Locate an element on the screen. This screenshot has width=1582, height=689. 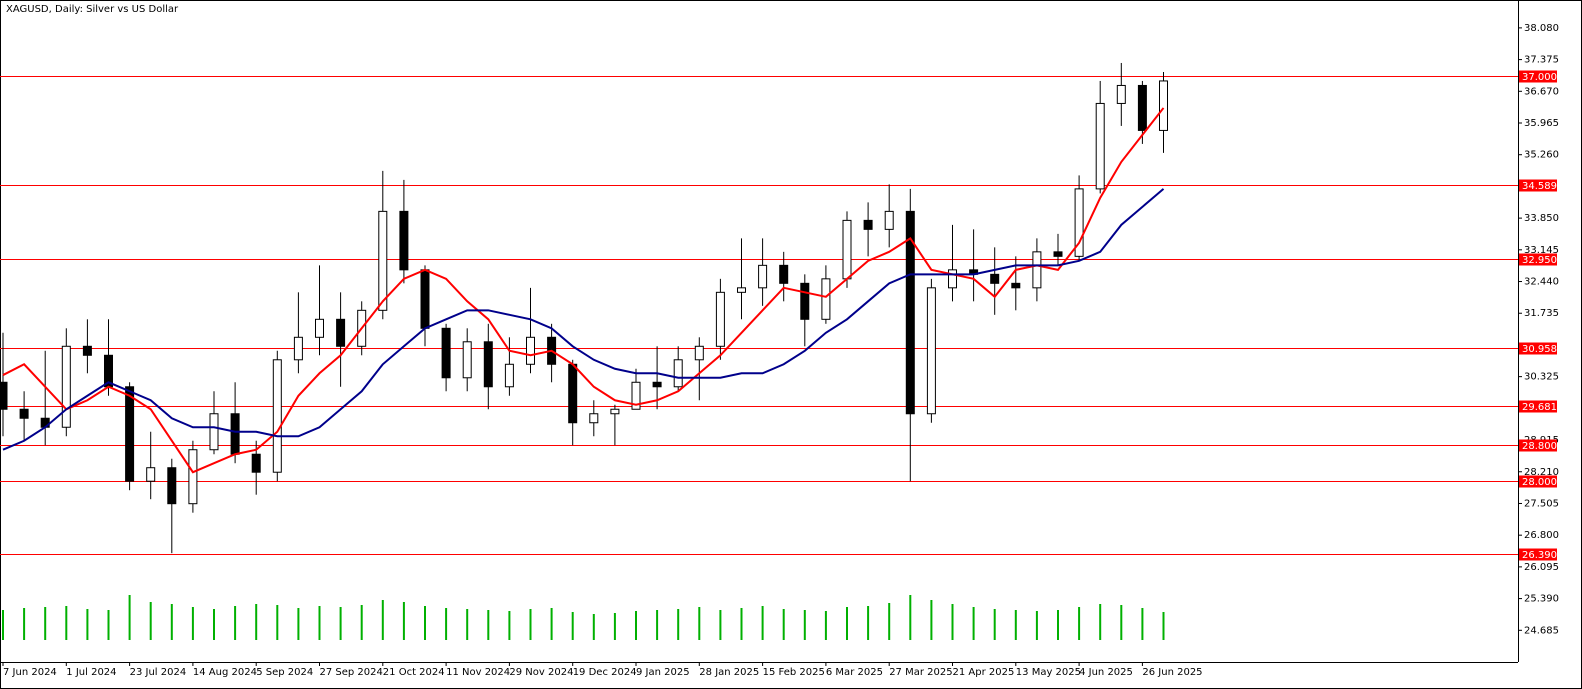
x-tick-label: 11 Nov 2024 is located at coordinates (478, 672).